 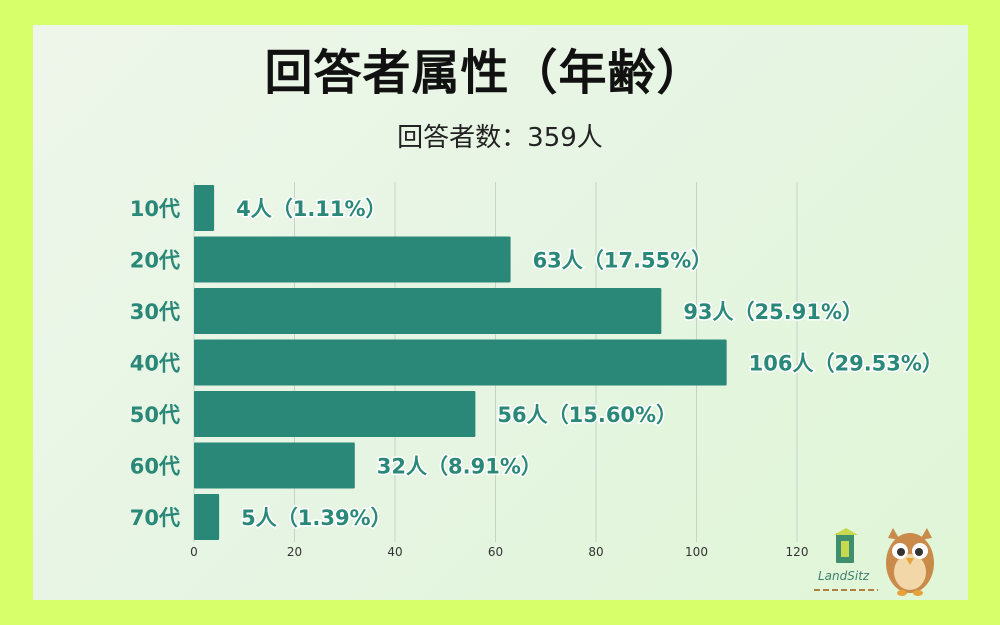 What do you see at coordinates (155, 518) in the screenshot?
I see `category-label: 70代` at bounding box center [155, 518].